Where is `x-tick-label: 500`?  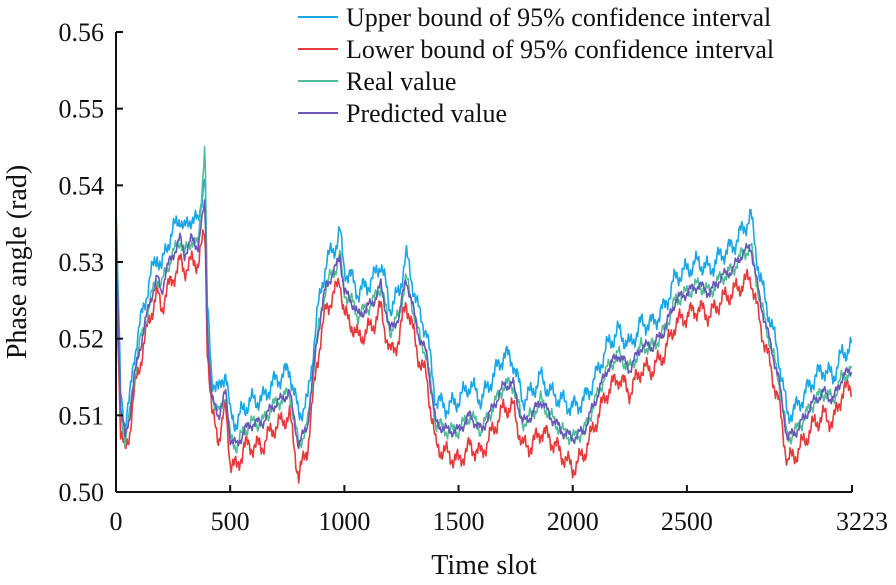 x-tick-label: 500 is located at coordinates (230, 521).